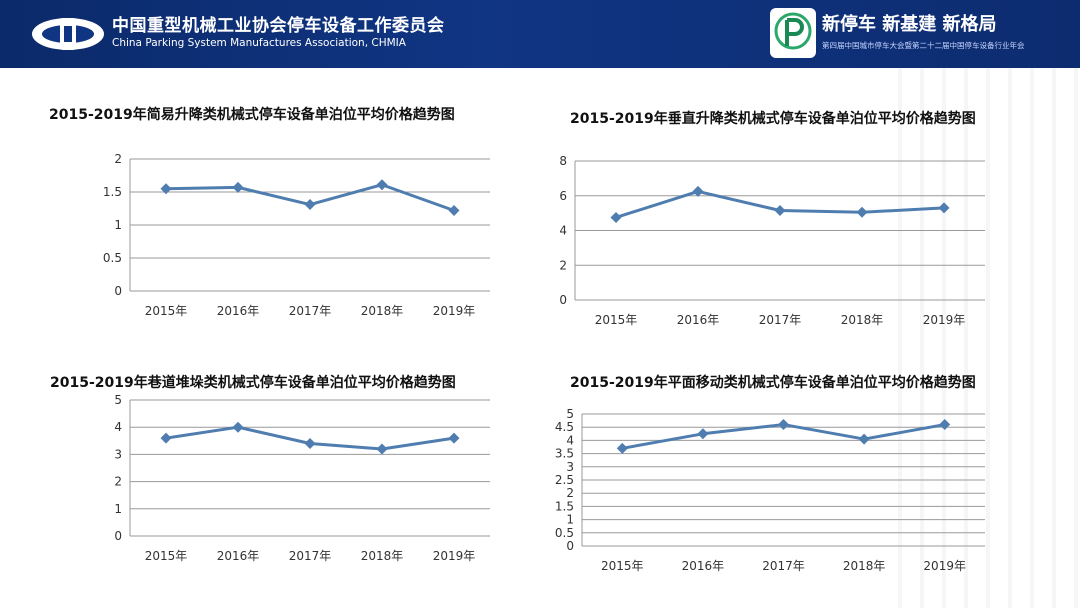 This screenshot has width=1080, height=608. I want to click on sub-slogan: 第四届中国城市停车大会暨第二十二届中国停车设备行业年会, so click(923, 45).